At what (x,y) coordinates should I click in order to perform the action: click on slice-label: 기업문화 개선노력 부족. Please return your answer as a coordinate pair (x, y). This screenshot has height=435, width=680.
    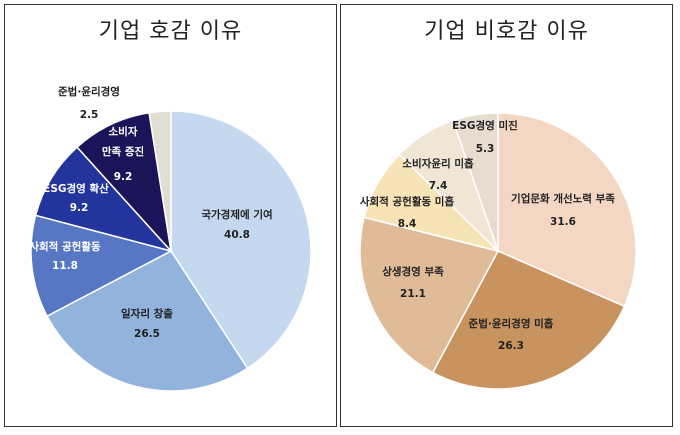
    Looking at the image, I should click on (563, 198).